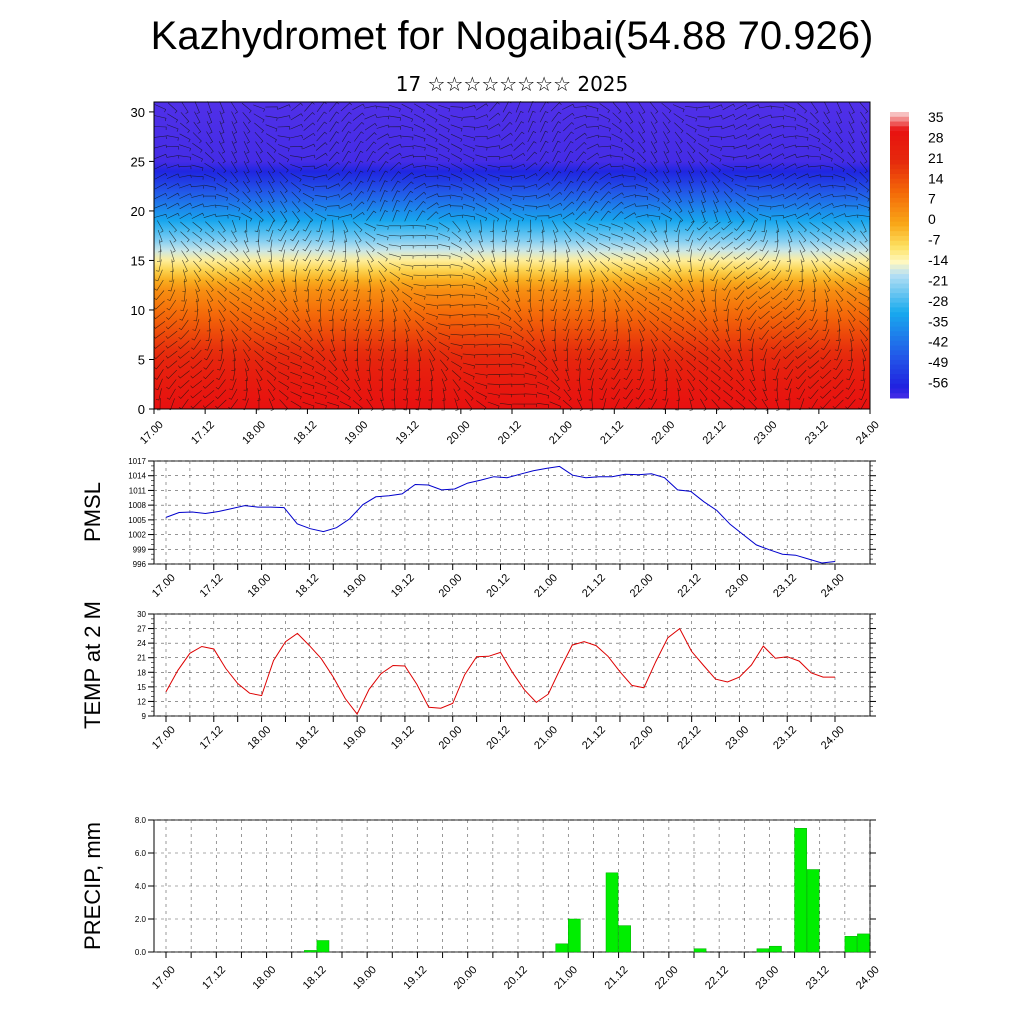  What do you see at coordinates (141, 853) in the screenshot?
I see `precip-y-tick-label: 6.0` at bounding box center [141, 853].